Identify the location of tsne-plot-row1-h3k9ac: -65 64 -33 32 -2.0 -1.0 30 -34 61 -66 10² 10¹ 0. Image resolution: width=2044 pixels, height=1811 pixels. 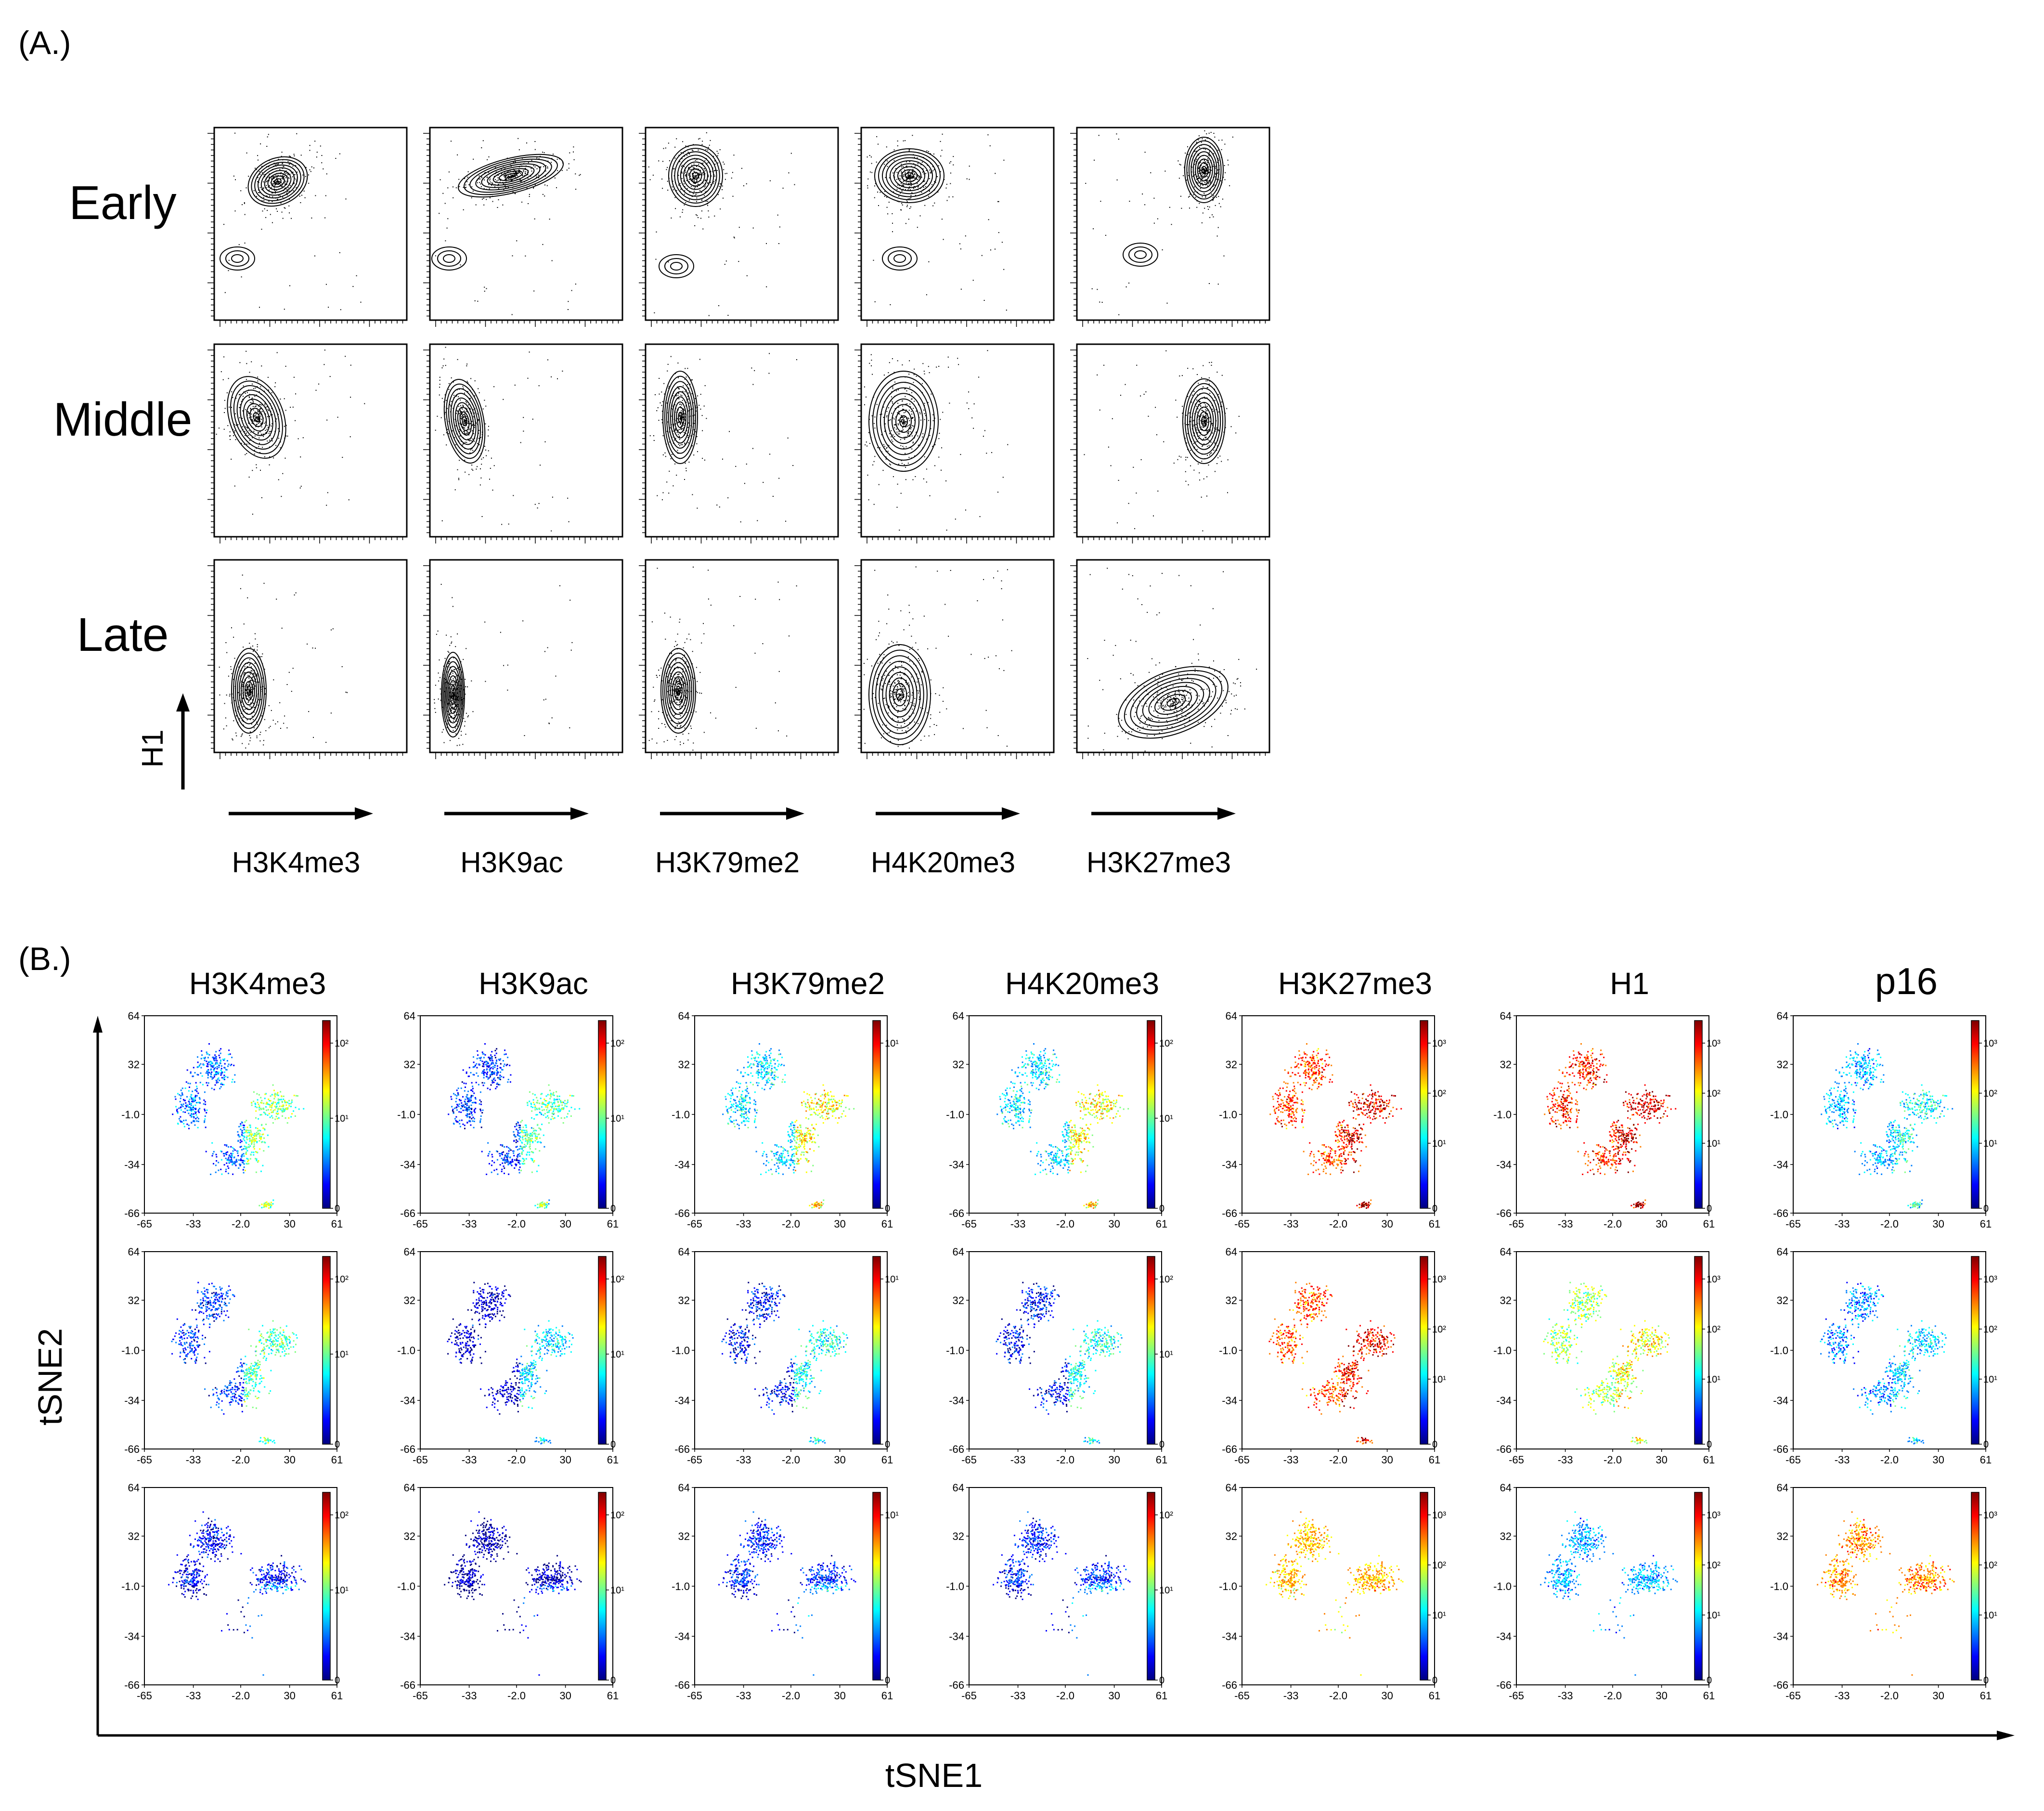
(511, 1120).